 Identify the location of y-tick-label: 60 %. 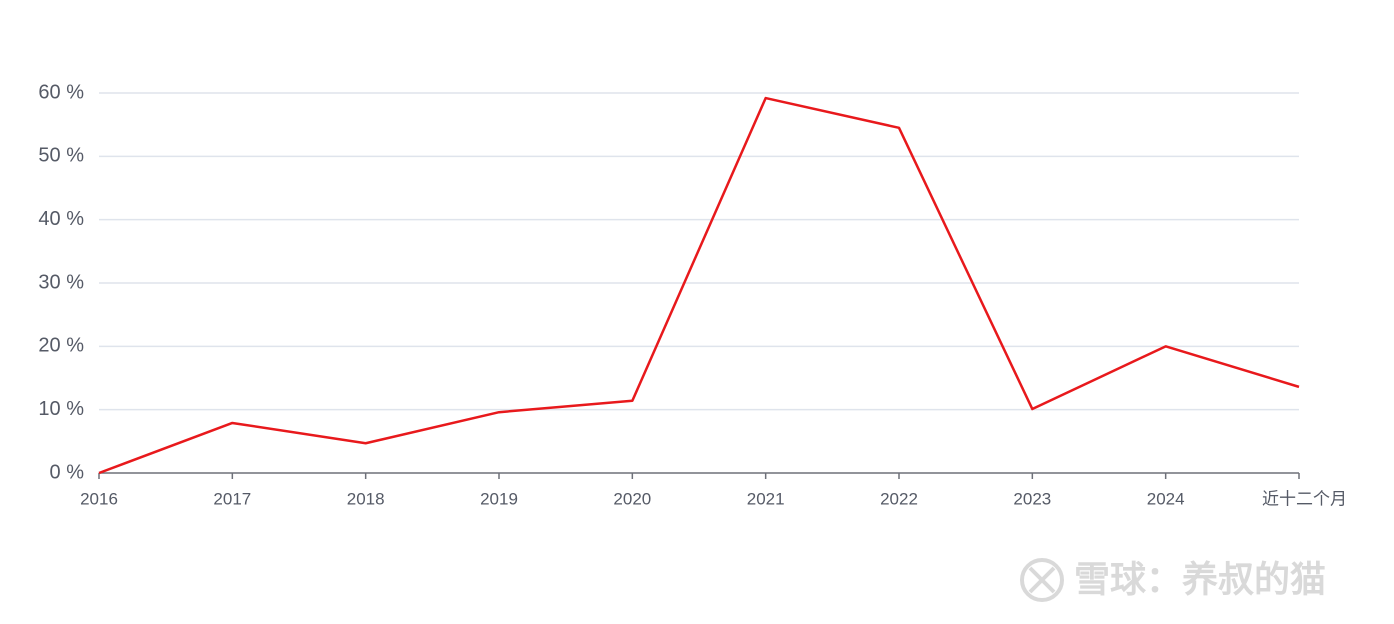
(61, 92).